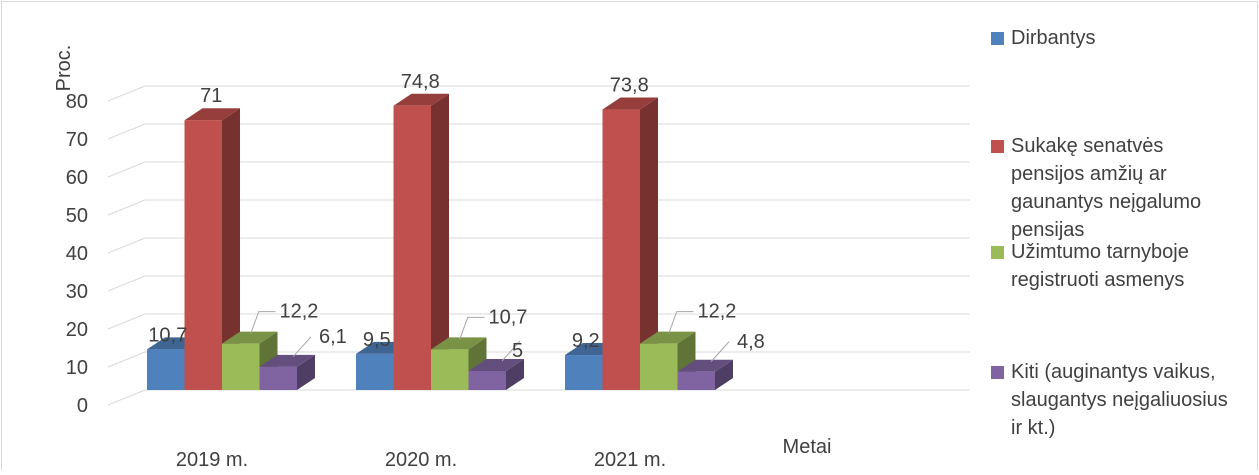  What do you see at coordinates (1053, 38) in the screenshot?
I see `legend-label: Dirbantys` at bounding box center [1053, 38].